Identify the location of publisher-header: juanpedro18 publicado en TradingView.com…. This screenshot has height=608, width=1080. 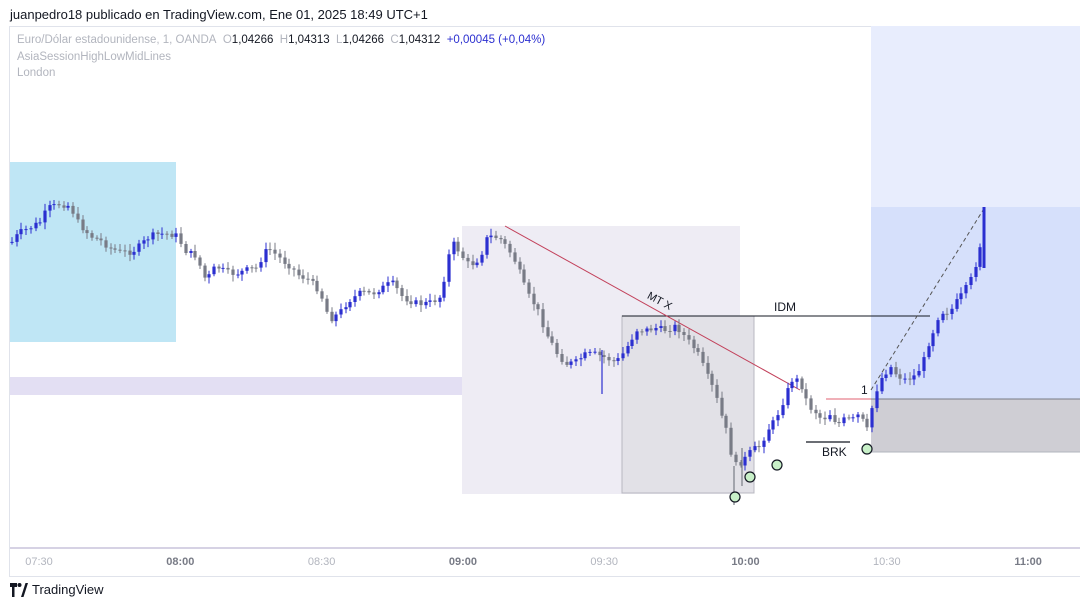
(219, 14).